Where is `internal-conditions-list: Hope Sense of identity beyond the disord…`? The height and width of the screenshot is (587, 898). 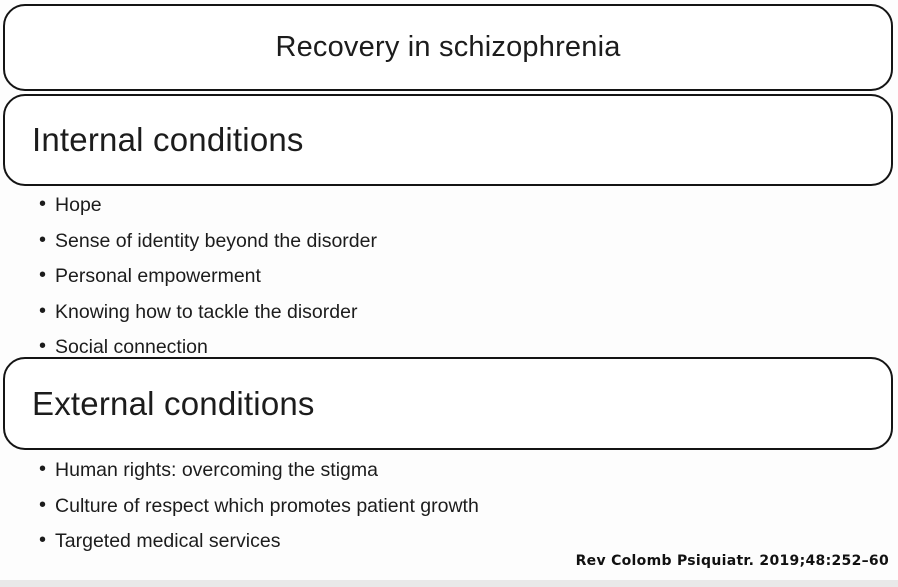
internal-conditions-list: Hope Sense of identity beyond the disord… is located at coordinates (208, 277).